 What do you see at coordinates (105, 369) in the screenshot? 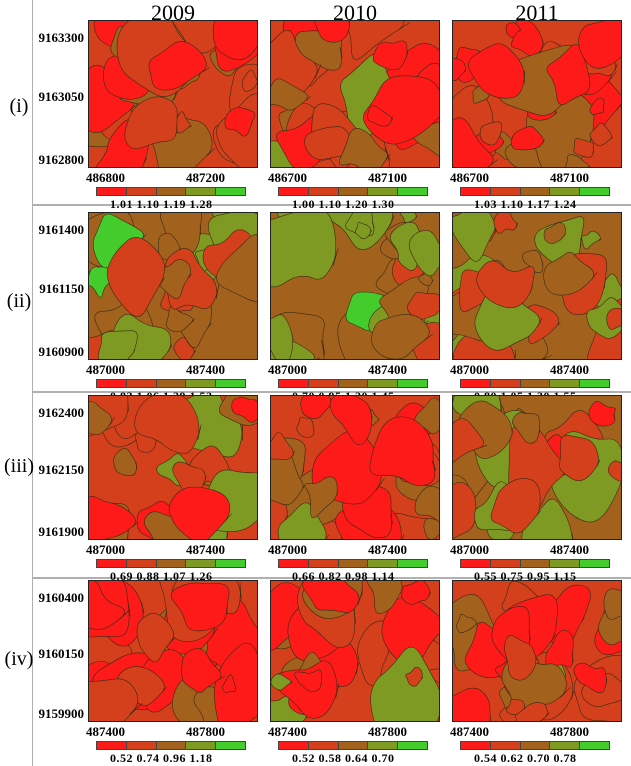
I see `x-tick-label: 487000` at bounding box center [105, 369].